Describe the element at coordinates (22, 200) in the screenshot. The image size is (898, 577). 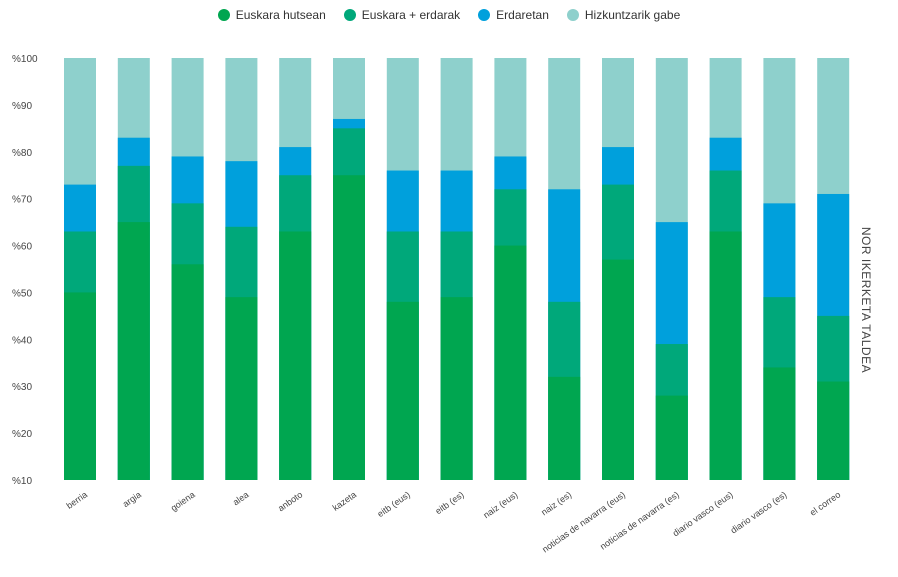
I see `y-tick-label: %70` at that location.